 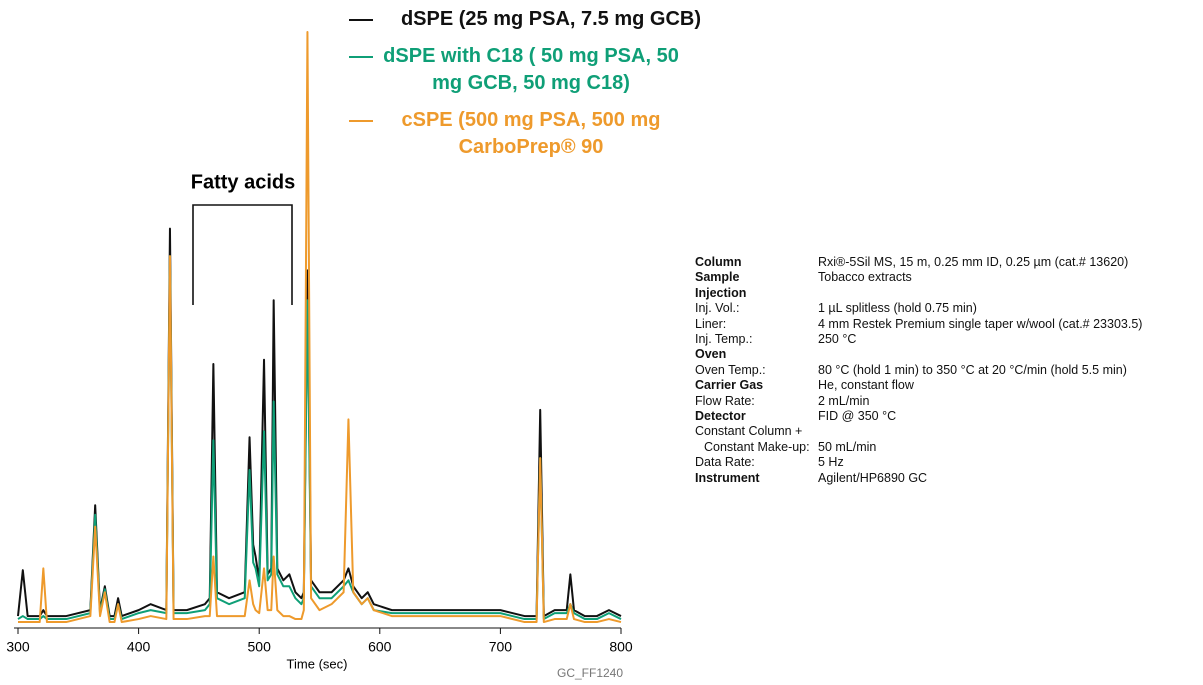 What do you see at coordinates (730, 369) in the screenshot?
I see `condition-label: Oven Temp.:` at bounding box center [730, 369].